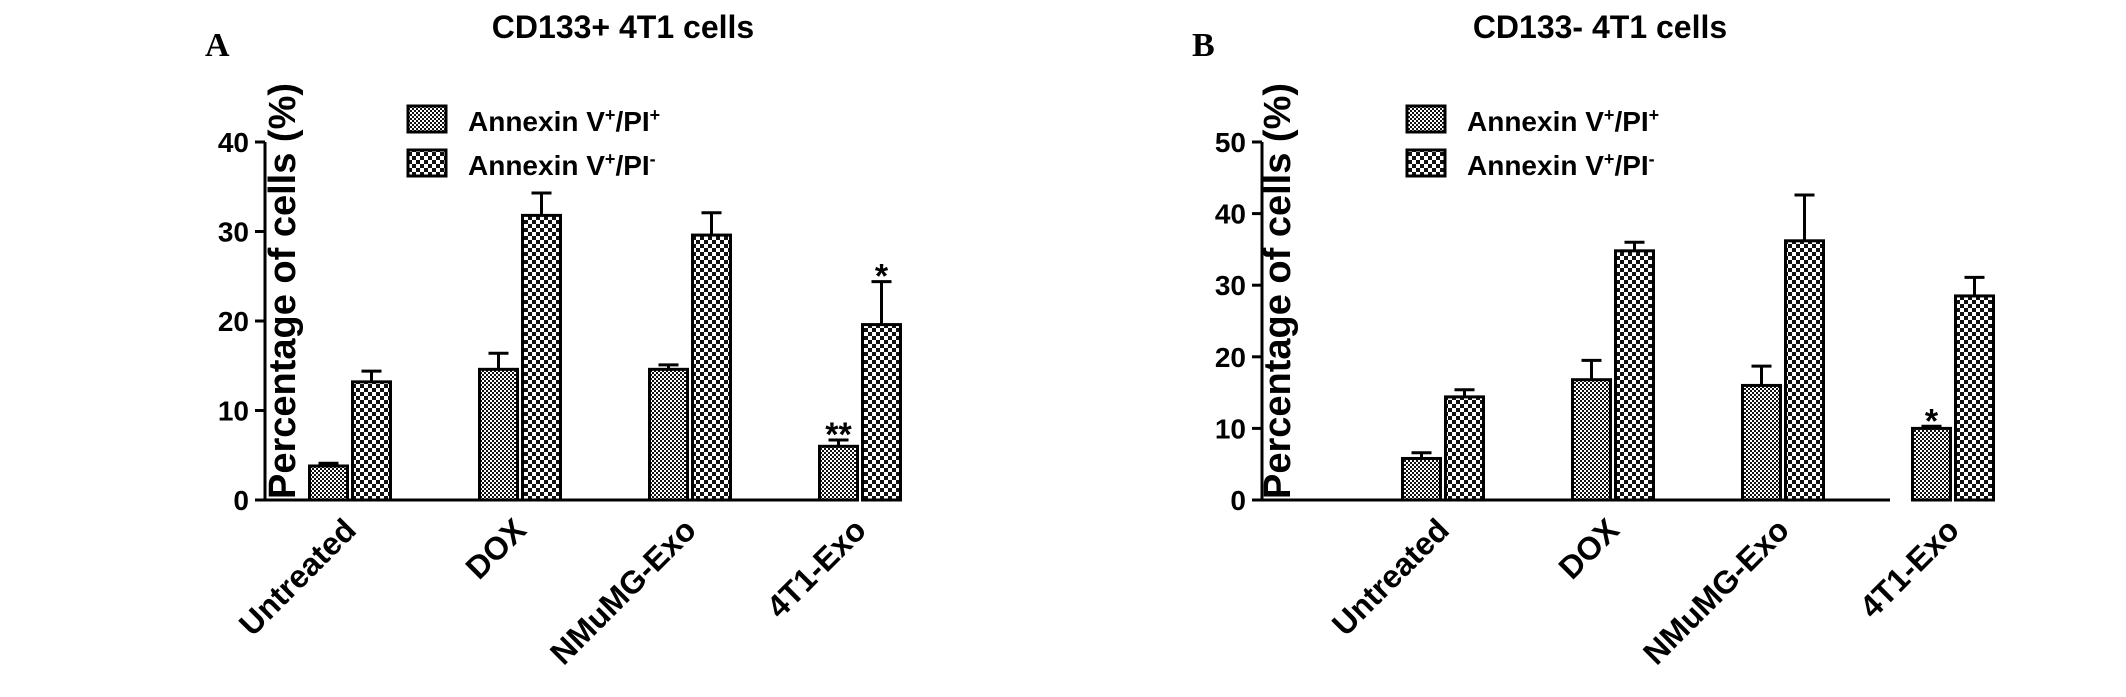 The height and width of the screenshot is (697, 2126). I want to click on significance-label: **, so click(838, 435).